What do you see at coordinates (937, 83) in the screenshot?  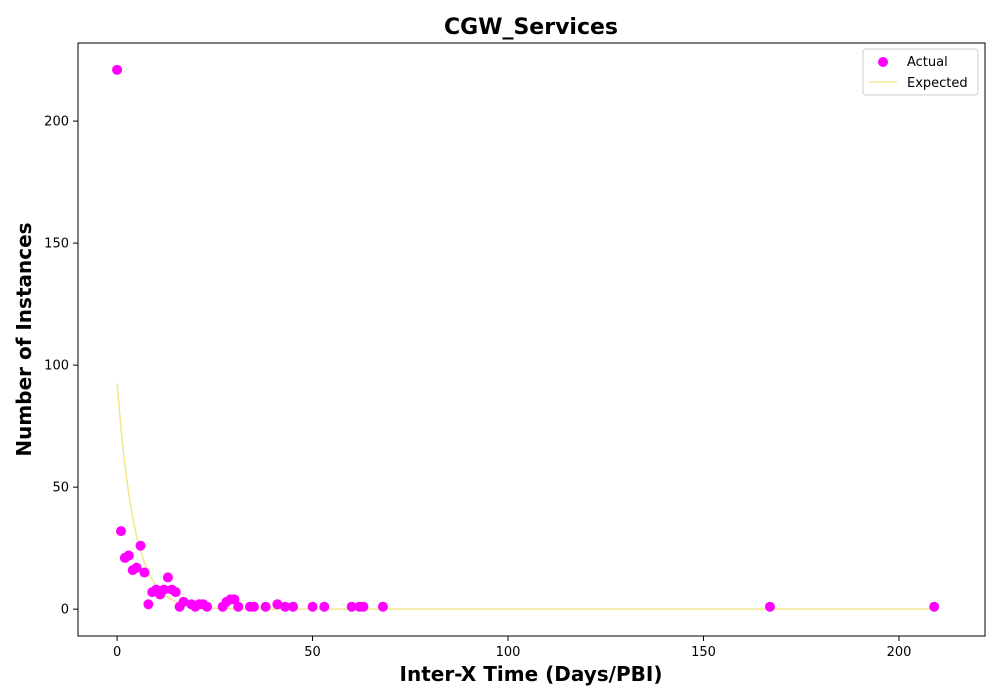 I see `legend-label-expected: Expected` at bounding box center [937, 83].